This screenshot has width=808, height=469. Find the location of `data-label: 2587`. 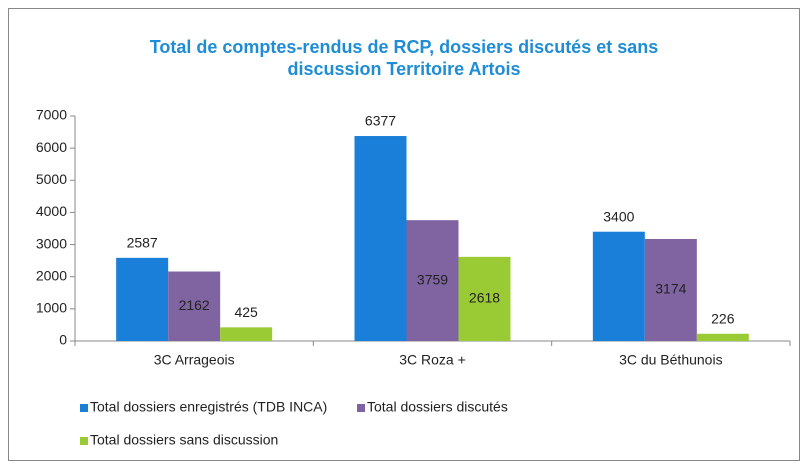

data-label: 2587 is located at coordinates (142, 243).